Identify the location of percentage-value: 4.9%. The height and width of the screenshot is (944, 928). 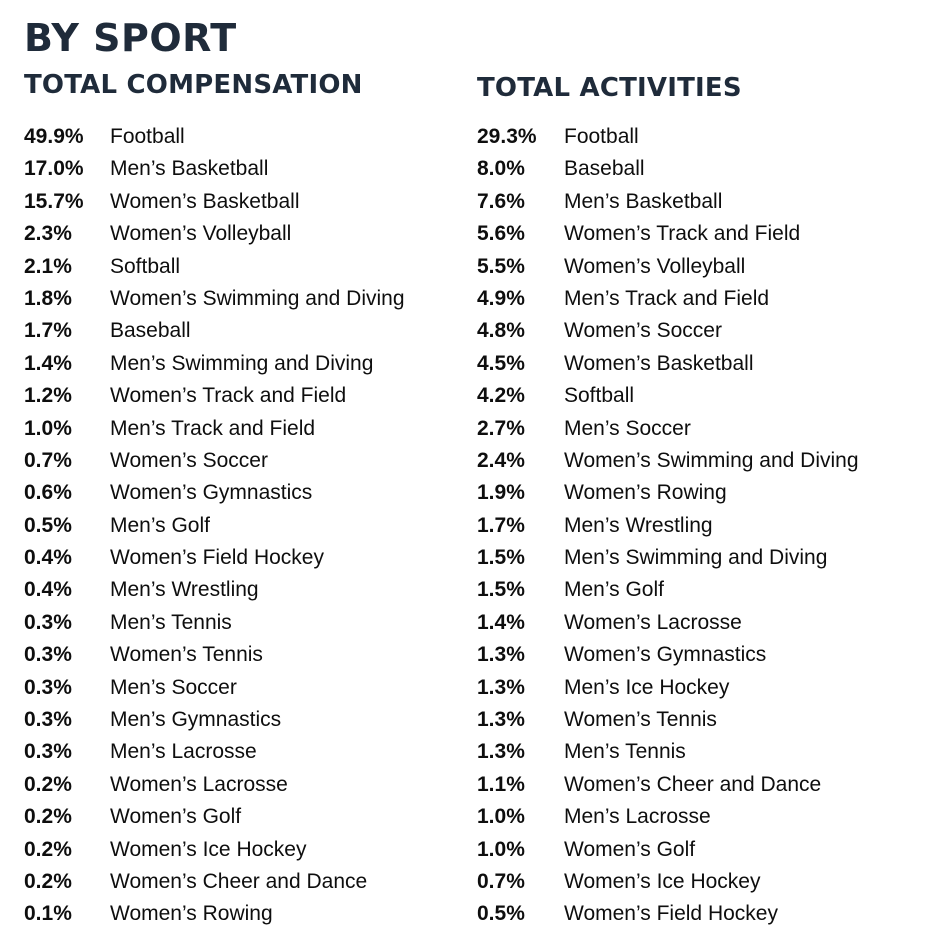
(501, 298).